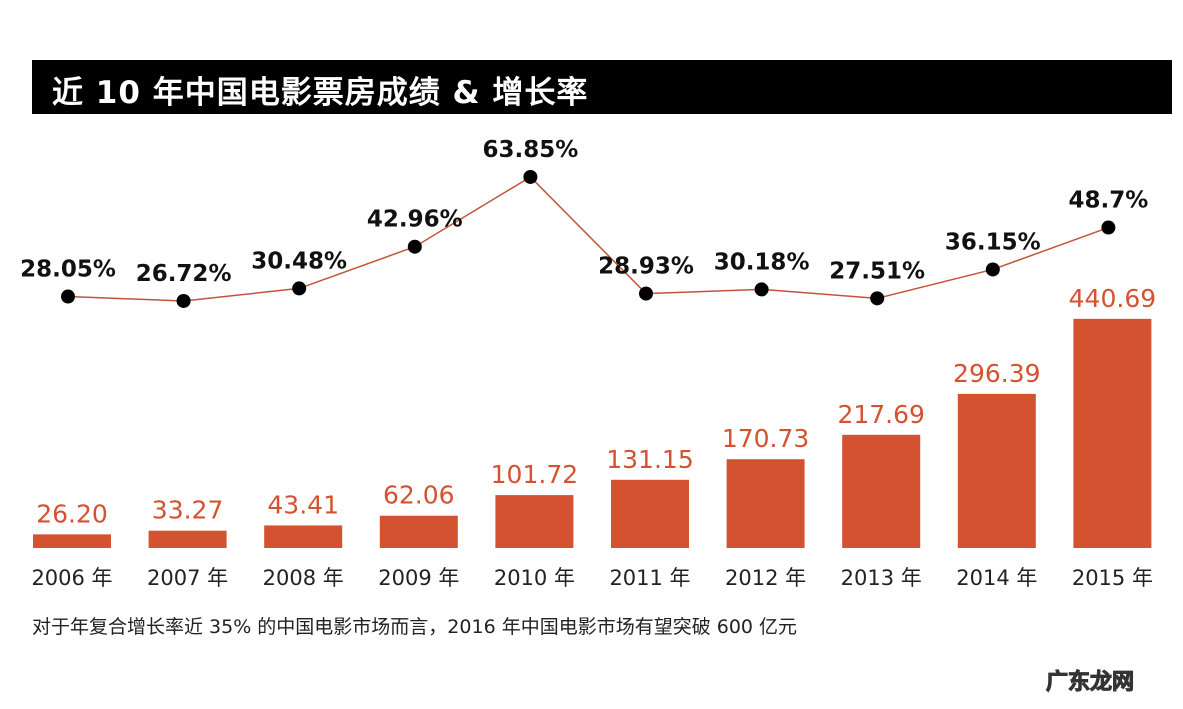 This screenshot has height=709, width=1183. Describe the element at coordinates (646, 267) in the screenshot. I see `growth-label: 28.93%` at that location.